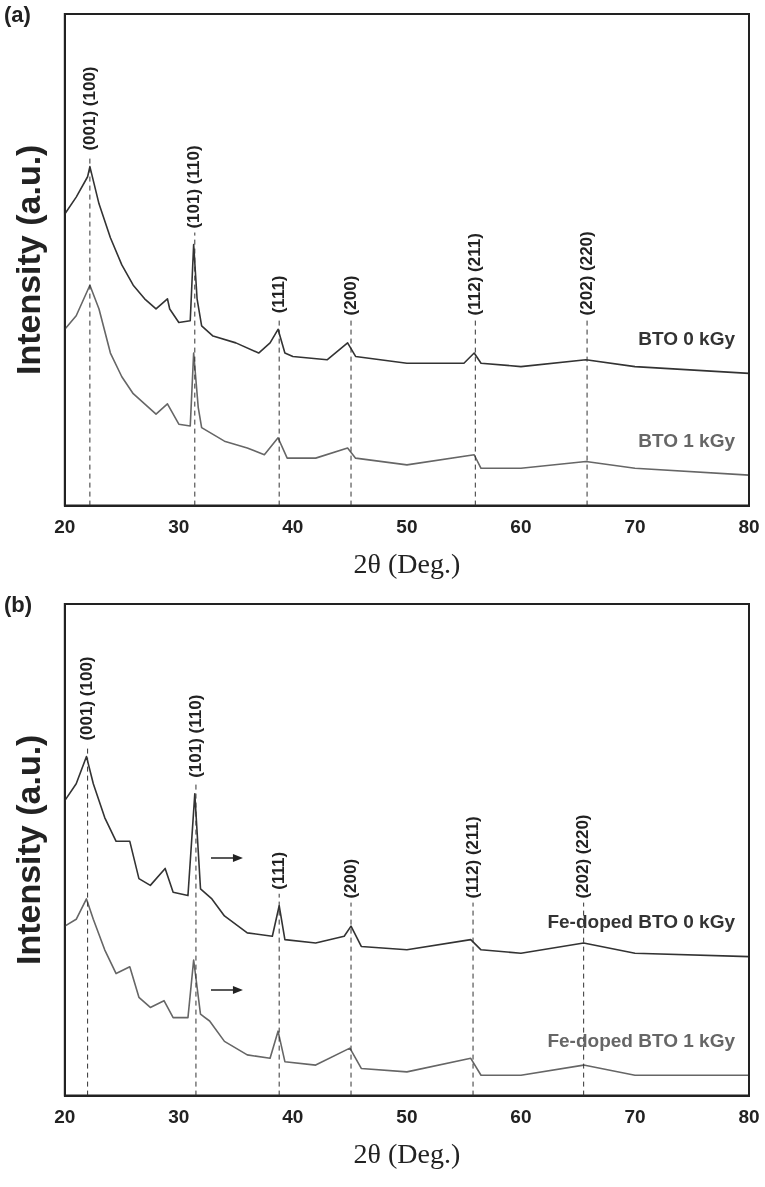 Image resolution: width=765 pixels, height=1187 pixels. Describe the element at coordinates (641, 1040) in the screenshot. I see `series-label: Fe-doped BTO 1 kGy` at that location.